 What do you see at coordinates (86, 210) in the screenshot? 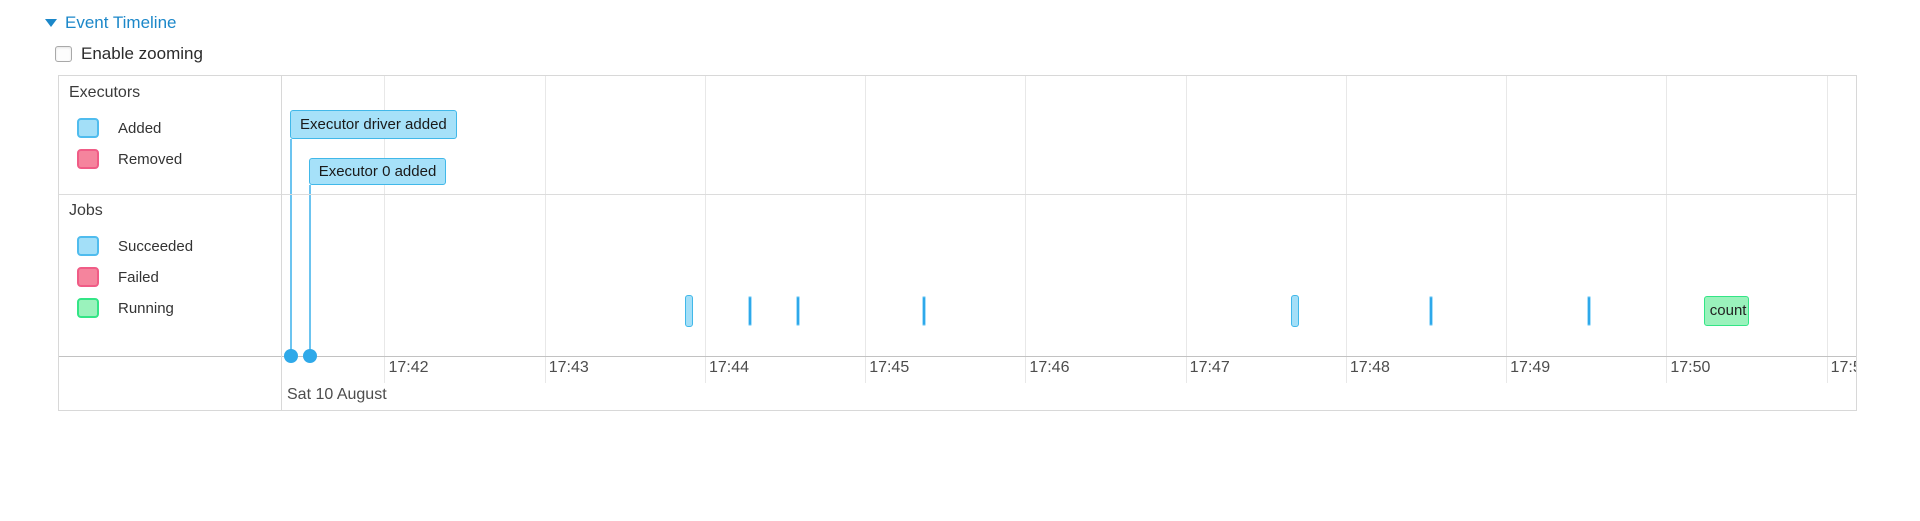
I see `group-heading-jobs: Jobs` at bounding box center [86, 210].